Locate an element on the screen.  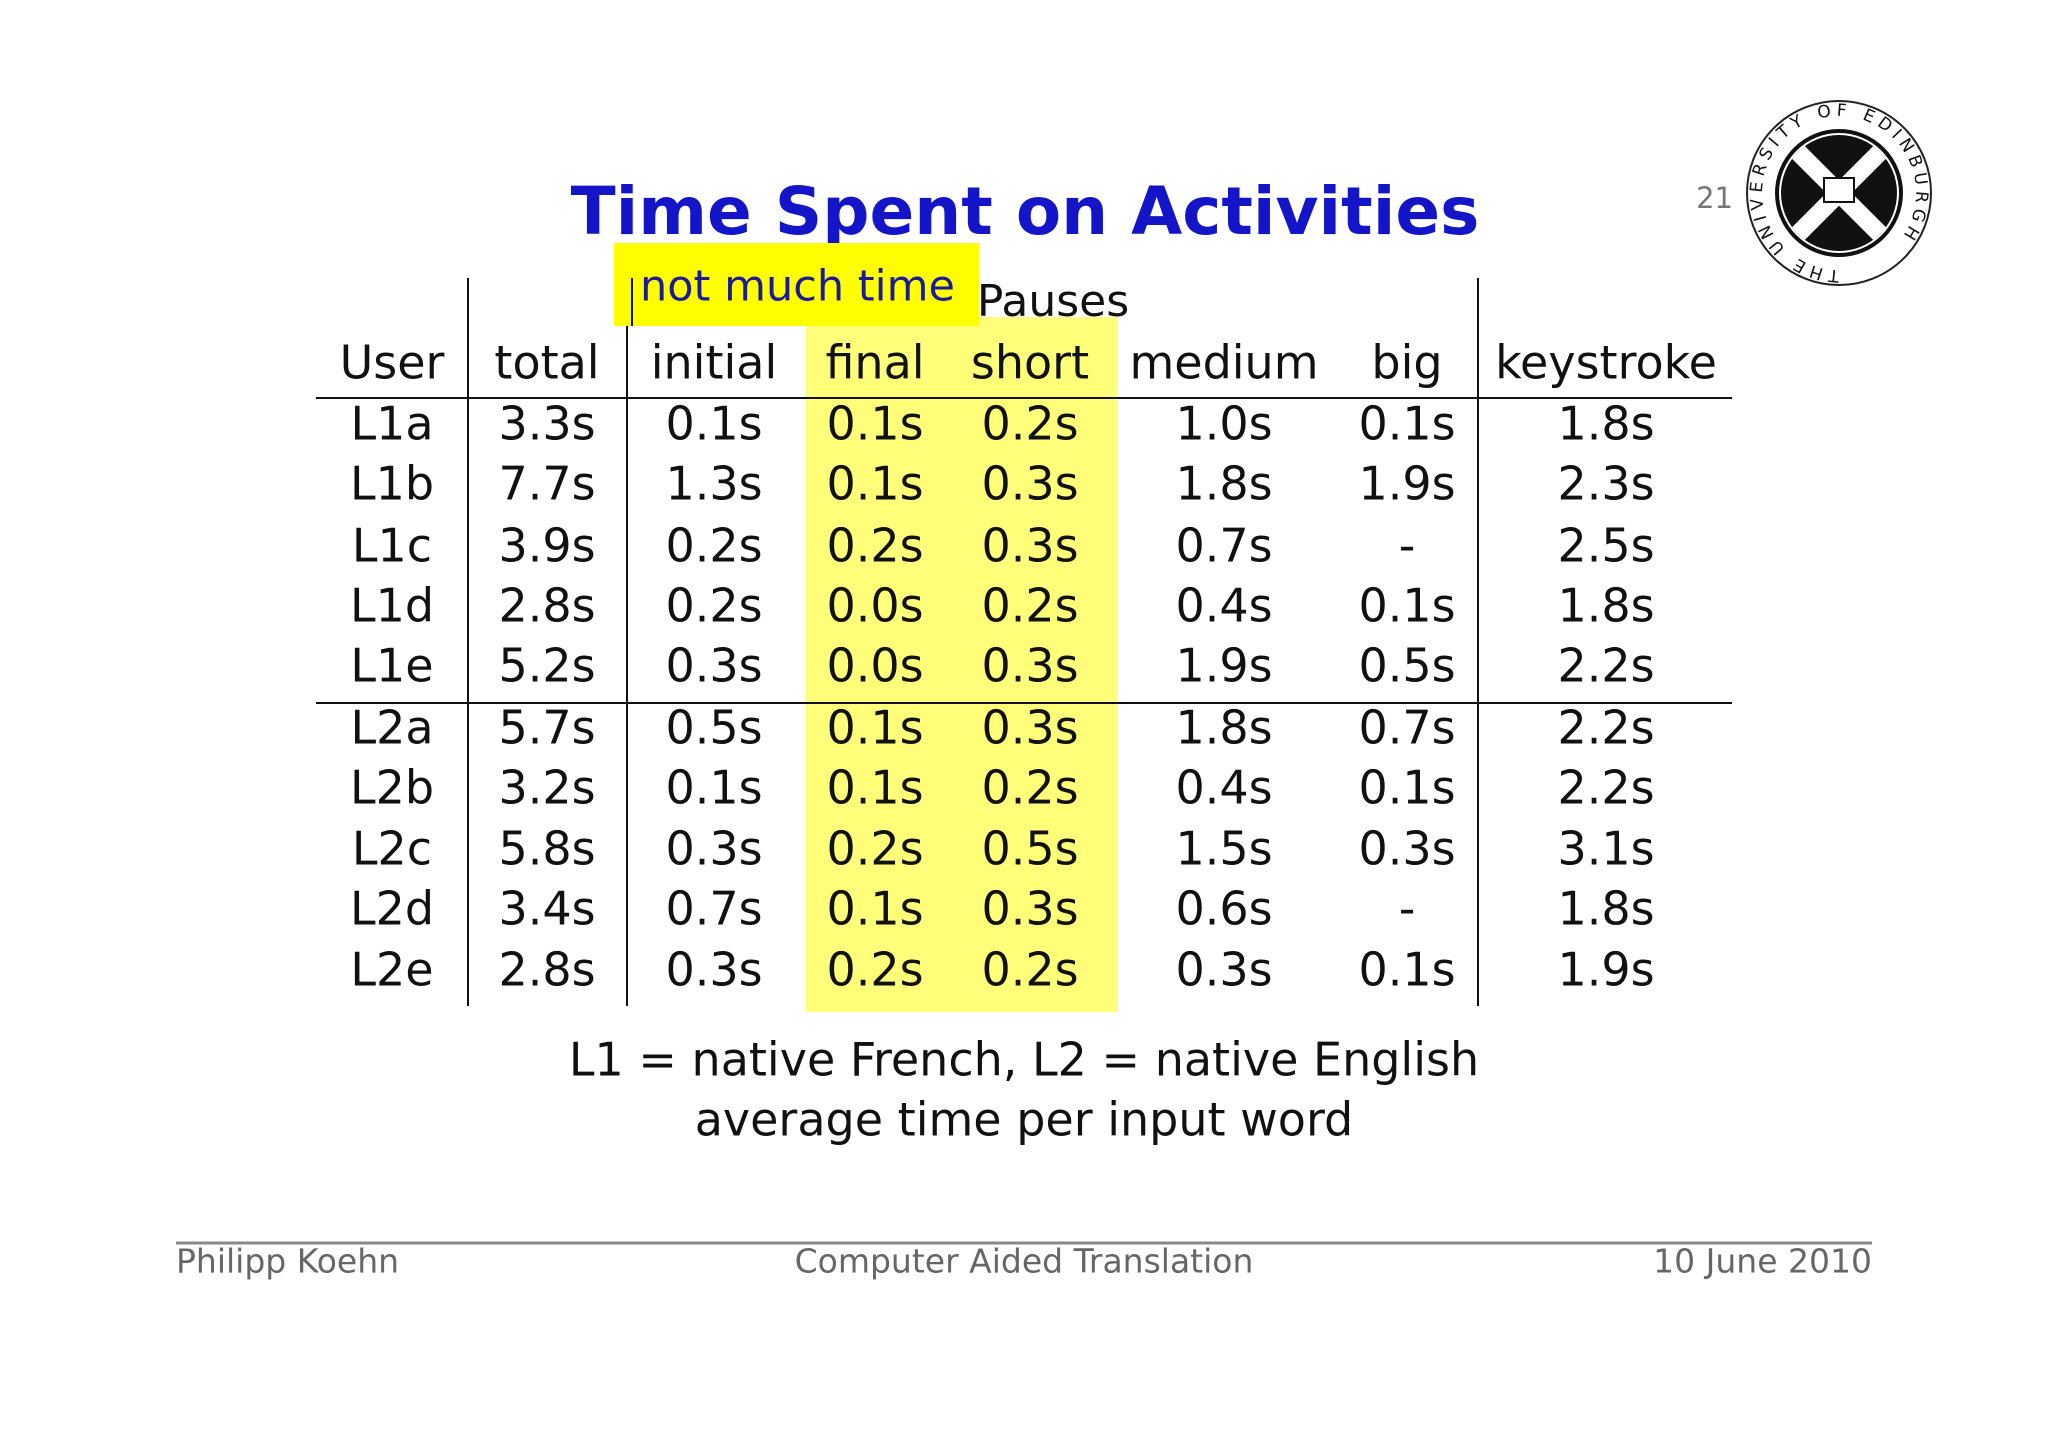
footer-left: Philipp Koehn is located at coordinates (287, 1261).